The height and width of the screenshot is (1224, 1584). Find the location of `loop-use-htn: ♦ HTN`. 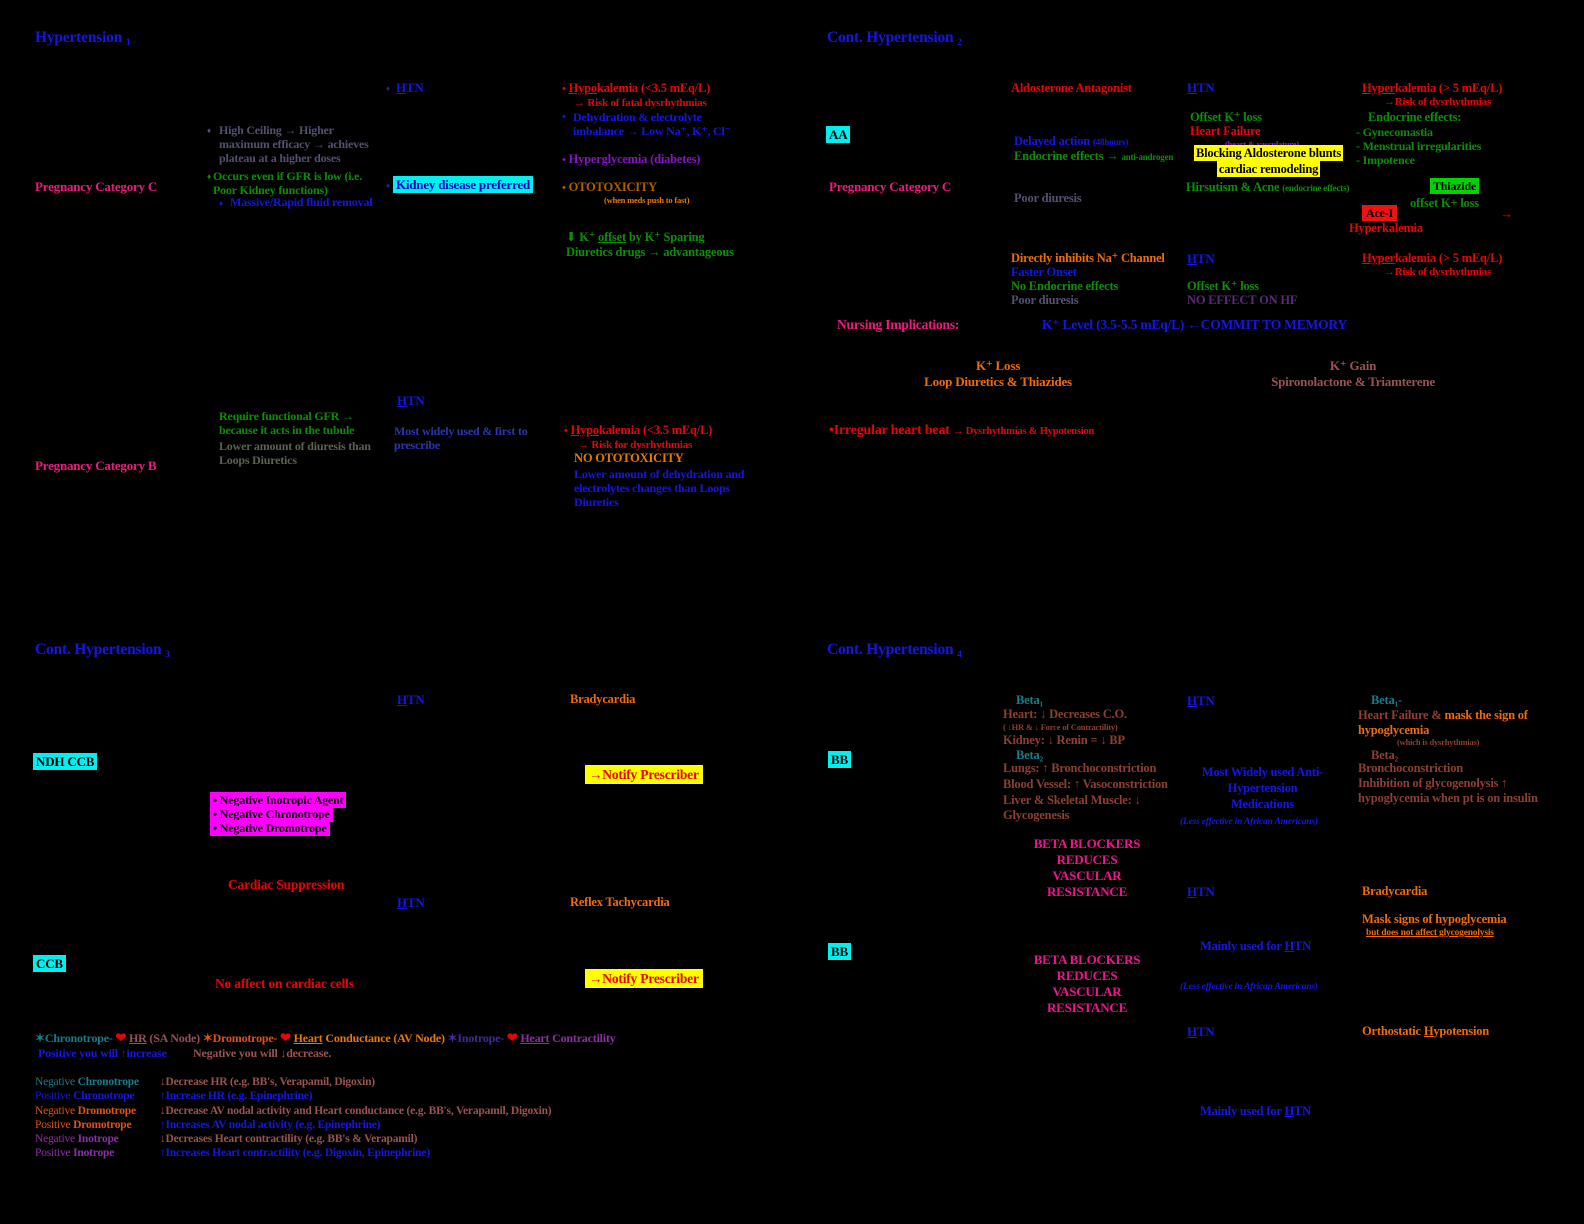

loop-use-htn: ♦ HTN is located at coordinates (405, 87).